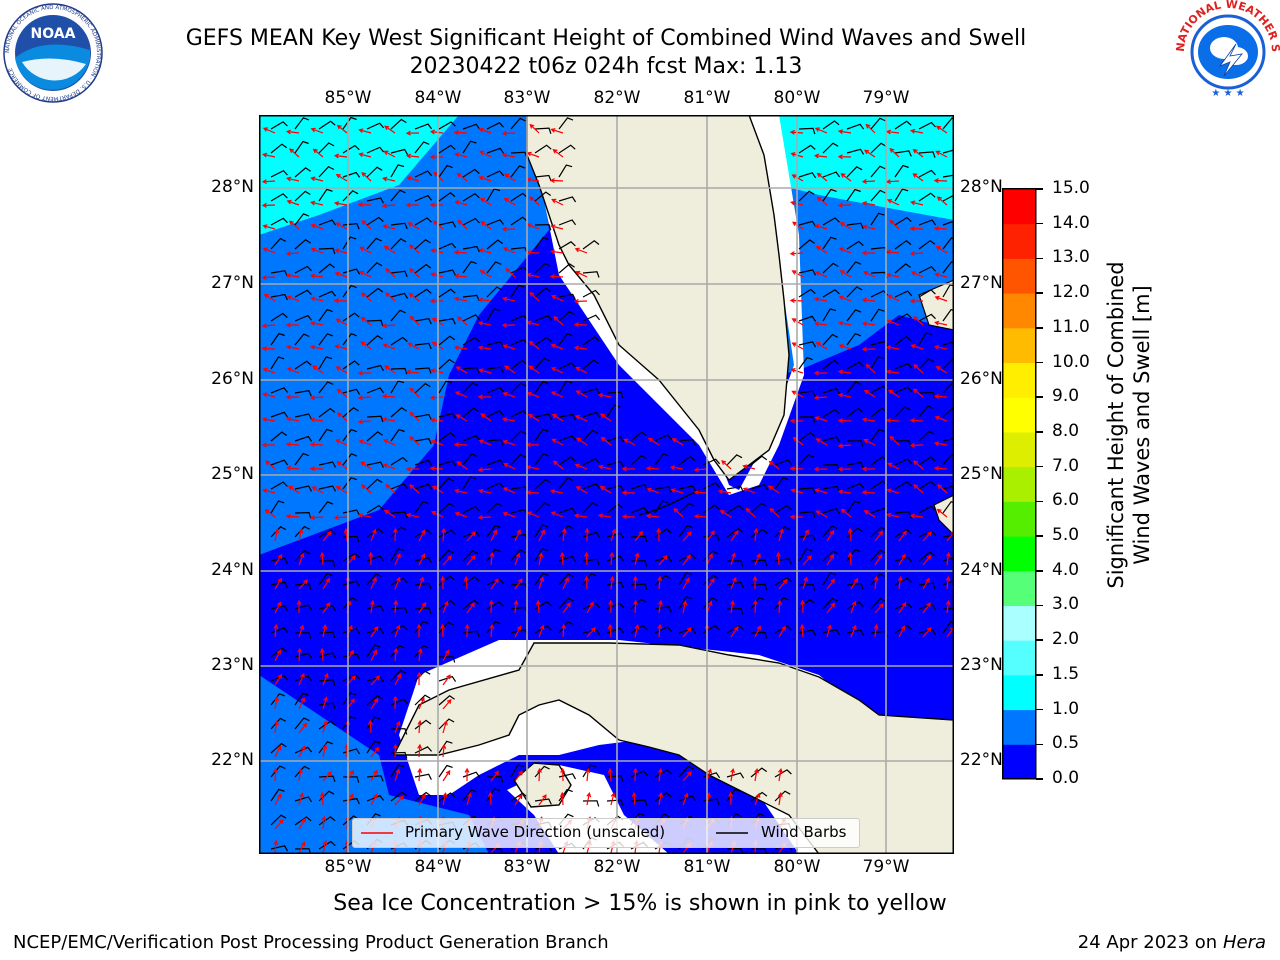 This screenshot has width=1280, height=960. I want to click on colorbar-tick-label: 14.0, so click(1071, 222).